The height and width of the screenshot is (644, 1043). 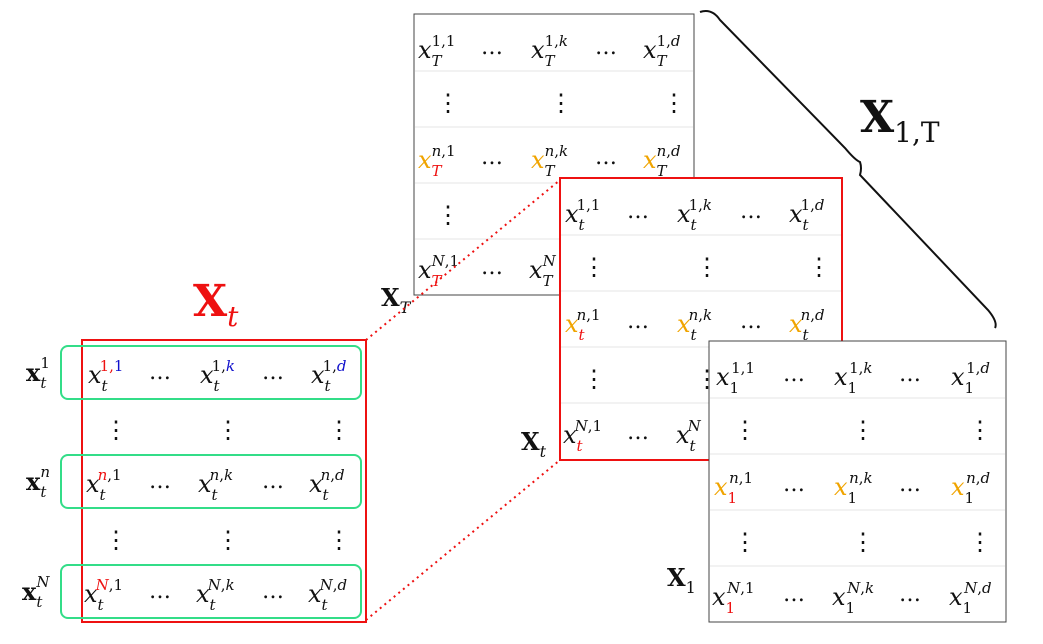 What do you see at coordinates (217, 376) in the screenshot?
I see `detail-matrix-cell: xt1,k` at bounding box center [217, 376].